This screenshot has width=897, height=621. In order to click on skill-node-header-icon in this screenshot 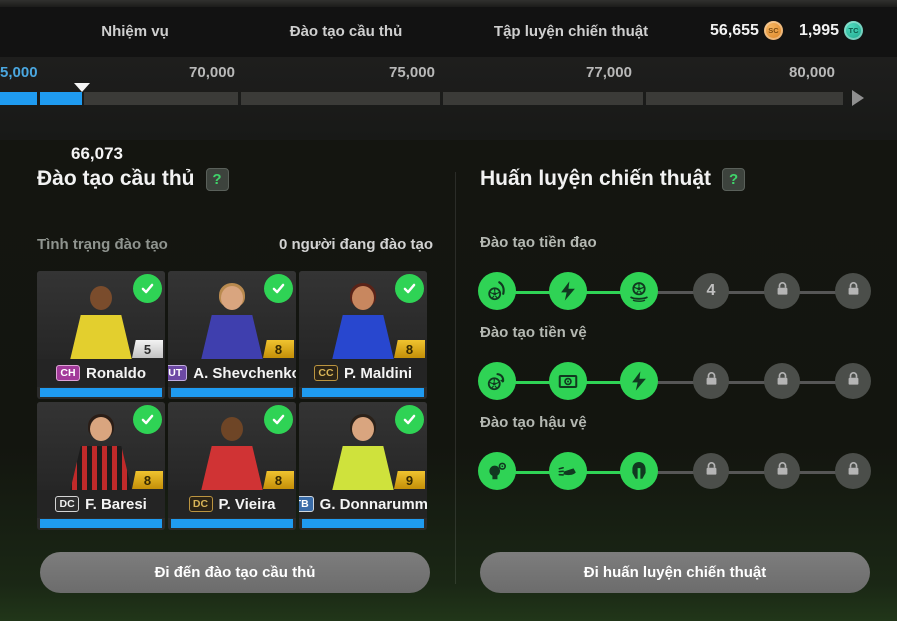, I will do `click(497, 471)`.